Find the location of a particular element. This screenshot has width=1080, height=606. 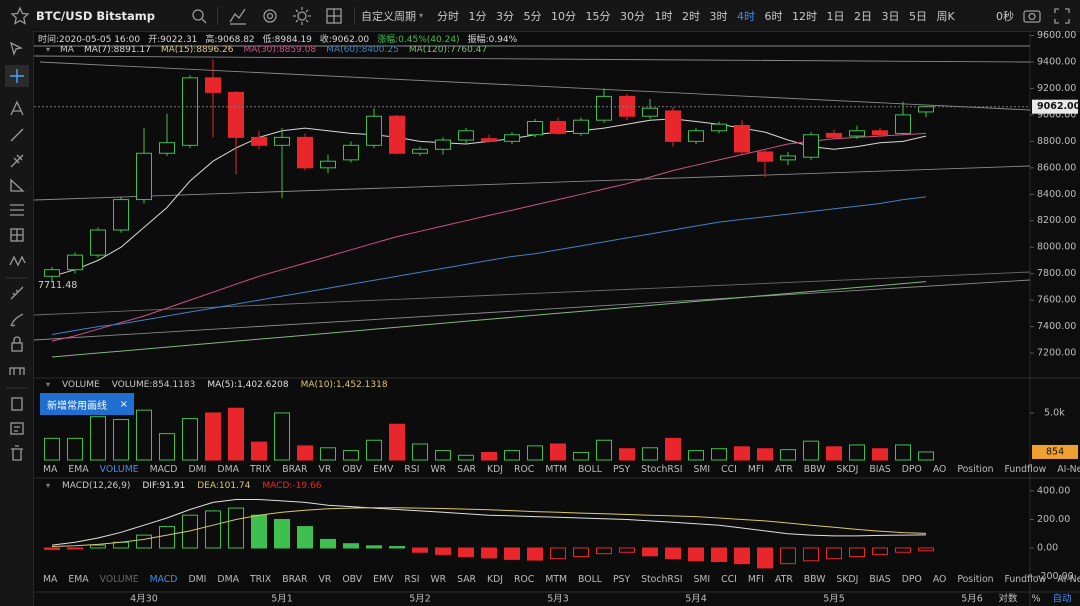

interval: 1时 is located at coordinates (663, 16).